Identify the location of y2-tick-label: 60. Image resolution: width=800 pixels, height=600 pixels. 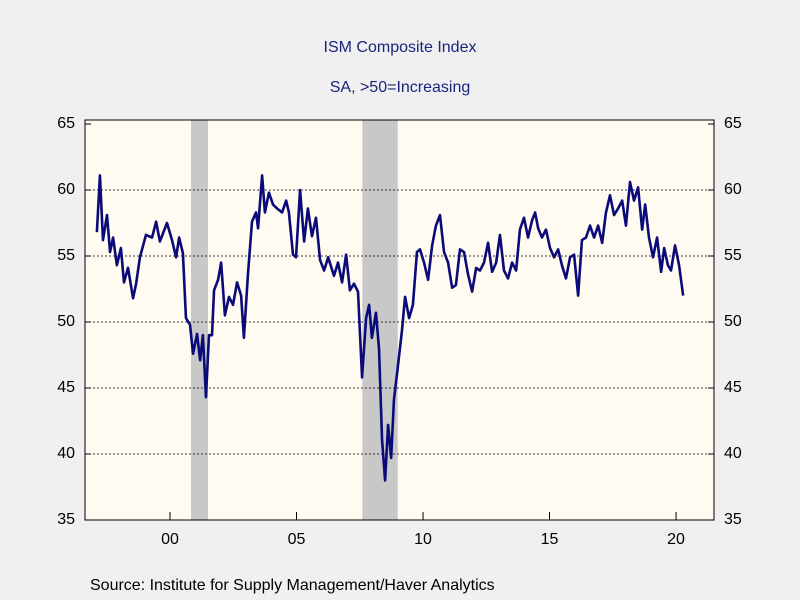
(733, 189).